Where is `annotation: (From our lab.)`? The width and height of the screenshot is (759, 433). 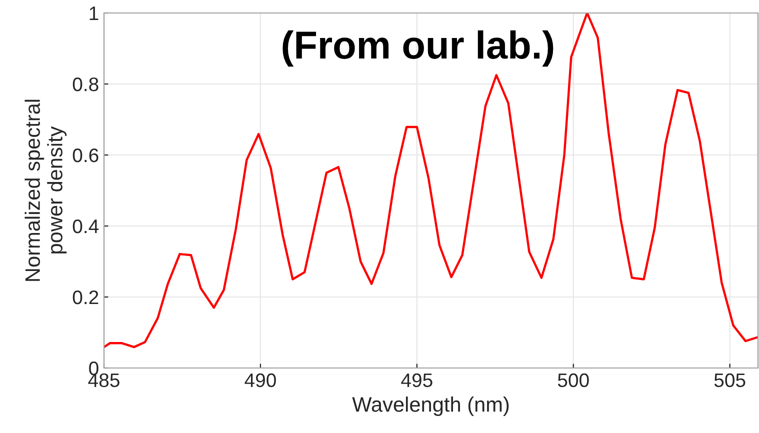
annotation: (From our lab.) is located at coordinates (418, 48).